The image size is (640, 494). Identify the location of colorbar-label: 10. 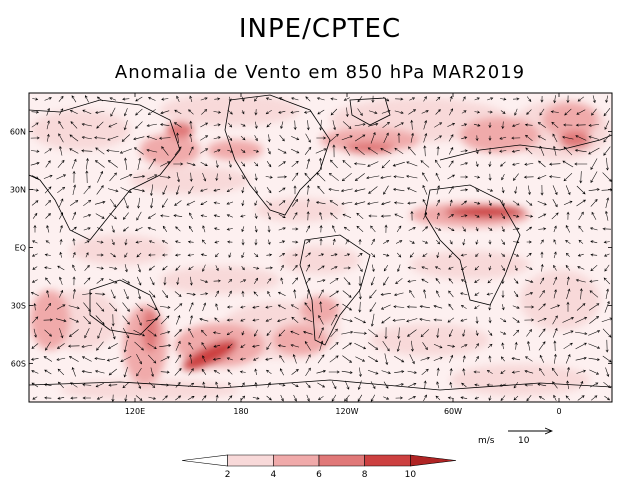
(411, 475).